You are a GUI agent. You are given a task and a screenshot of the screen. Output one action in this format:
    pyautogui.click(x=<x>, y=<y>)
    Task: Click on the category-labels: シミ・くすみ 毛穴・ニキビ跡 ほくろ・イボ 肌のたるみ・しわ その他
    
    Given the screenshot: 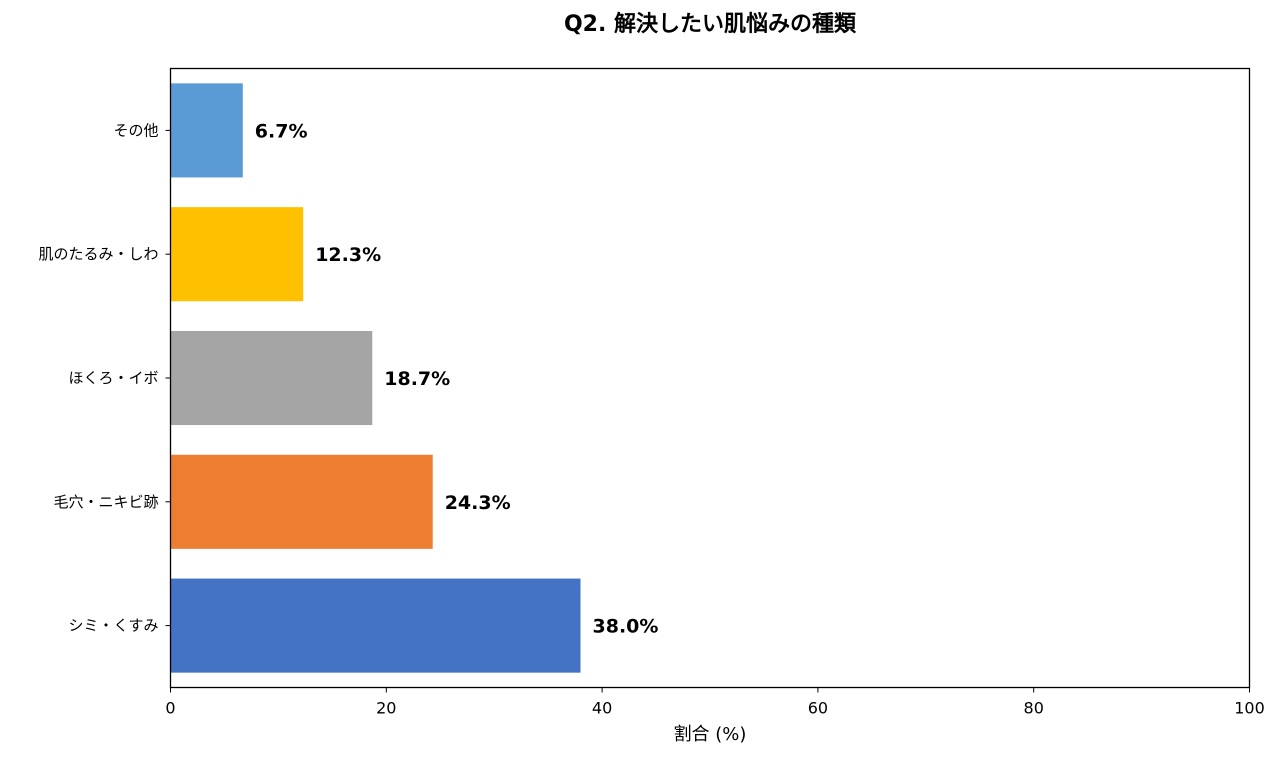 What is the action you would take?
    pyautogui.click(x=104, y=378)
    